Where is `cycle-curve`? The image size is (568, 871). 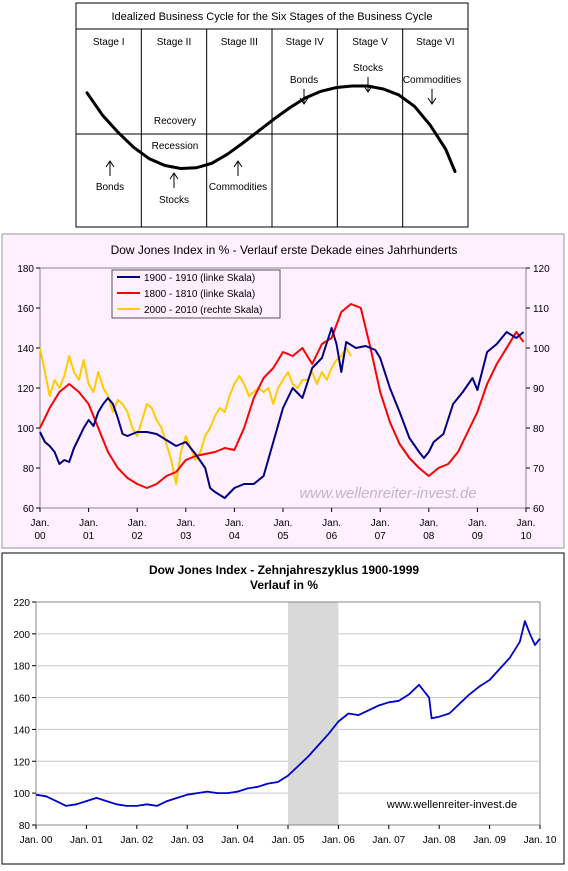 cycle-curve is located at coordinates (271, 128).